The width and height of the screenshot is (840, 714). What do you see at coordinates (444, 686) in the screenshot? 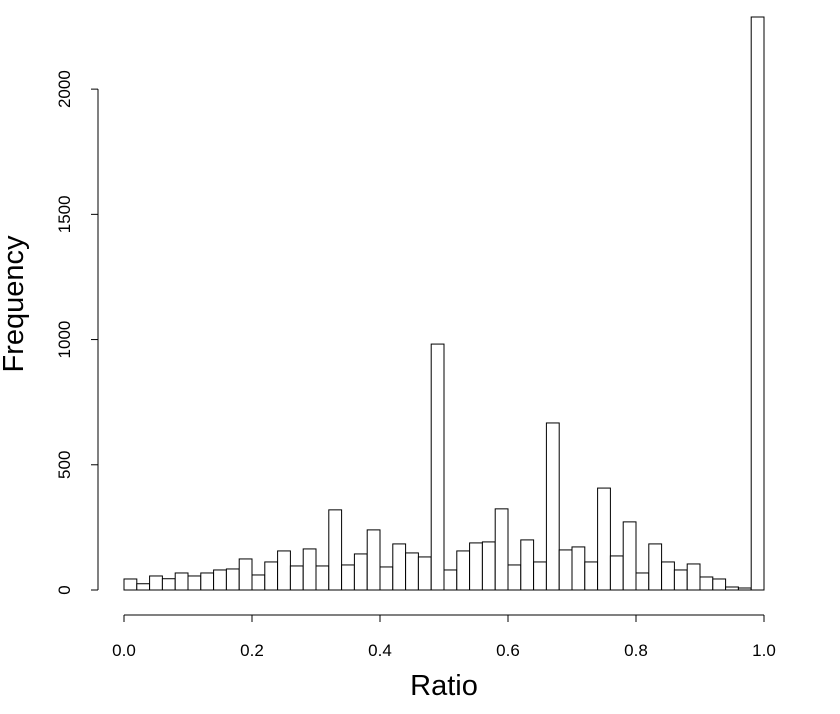
I see `x-axis-label: Ratio` at bounding box center [444, 686].